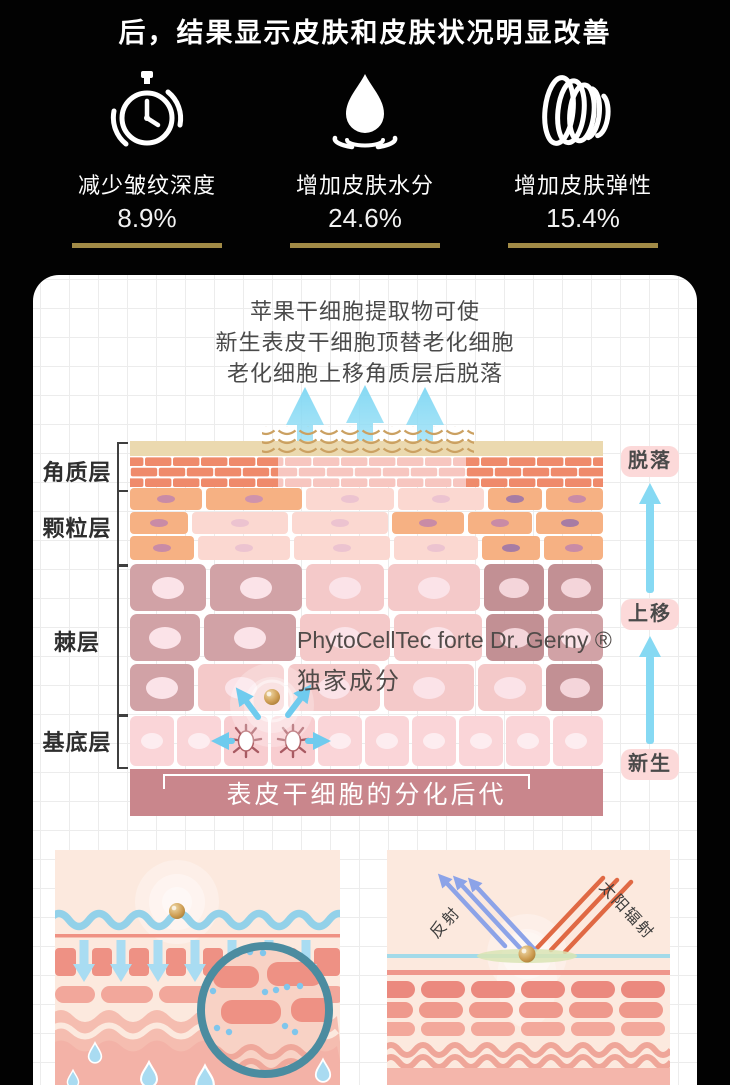  I want to click on water-drop-icon, so click(365, 112).